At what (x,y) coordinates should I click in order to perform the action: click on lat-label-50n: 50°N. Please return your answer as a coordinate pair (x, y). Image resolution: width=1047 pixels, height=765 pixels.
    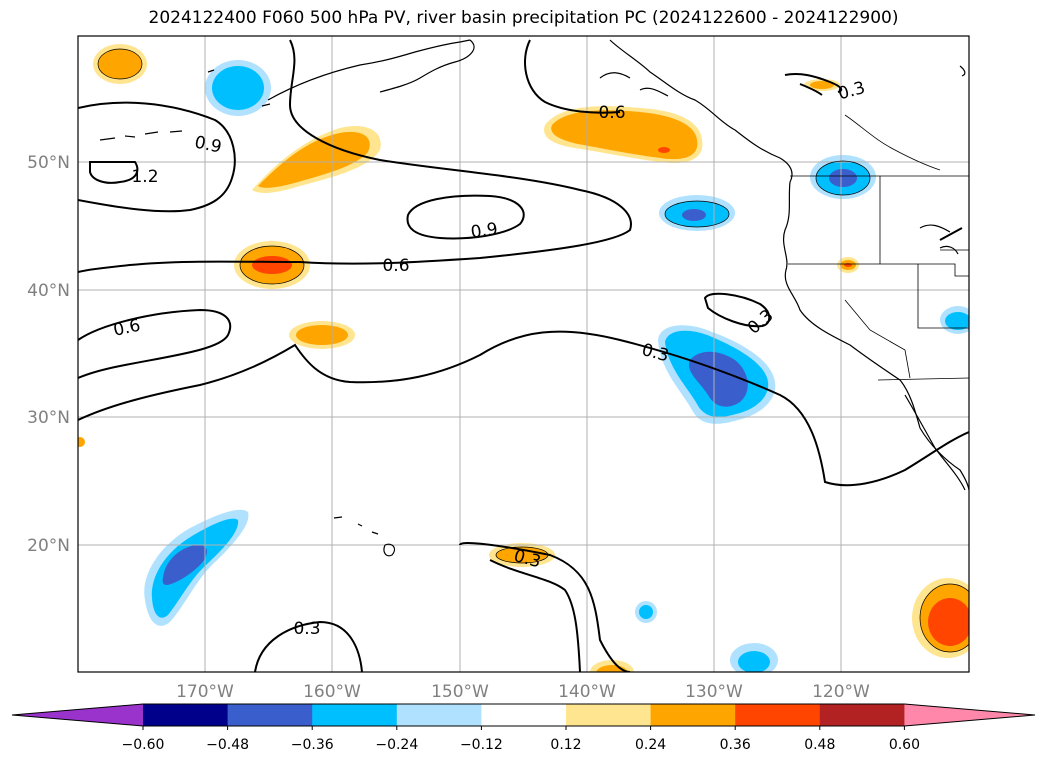
    Looking at the image, I should click on (48, 163).